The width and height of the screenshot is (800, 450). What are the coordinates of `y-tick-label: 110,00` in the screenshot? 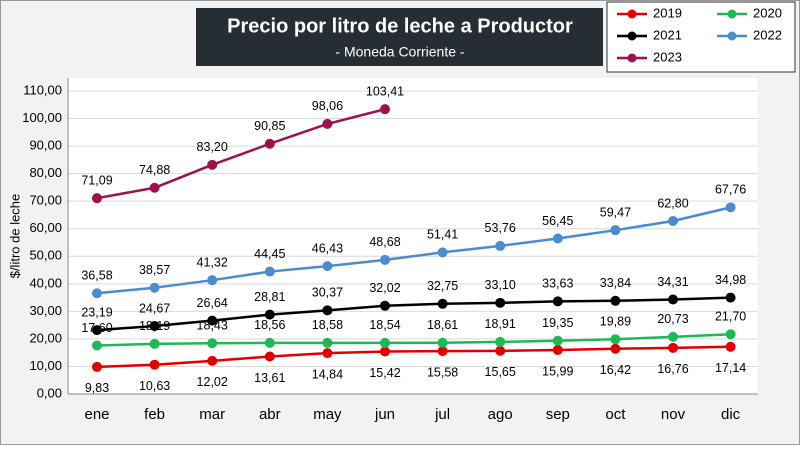 It's located at (42, 89).